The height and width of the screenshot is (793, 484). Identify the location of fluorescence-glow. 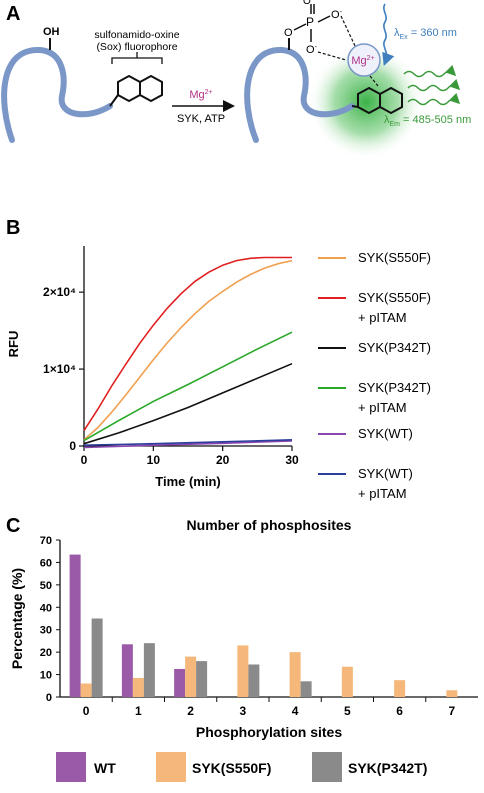
(366, 102).